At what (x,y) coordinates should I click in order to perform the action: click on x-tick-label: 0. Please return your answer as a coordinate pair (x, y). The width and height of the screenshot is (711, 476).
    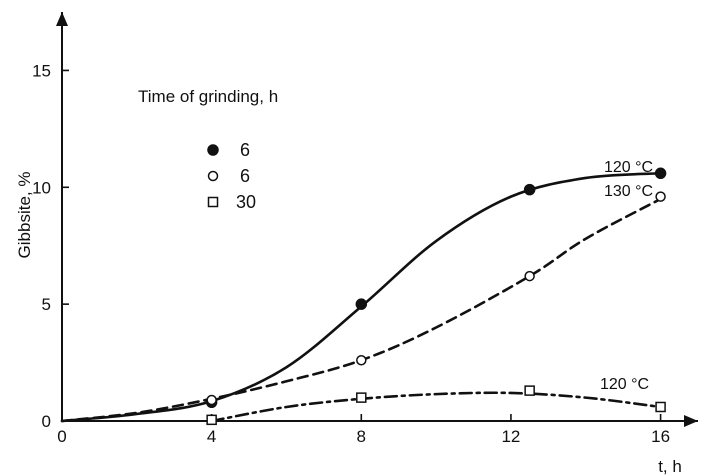
    Looking at the image, I should click on (61, 436).